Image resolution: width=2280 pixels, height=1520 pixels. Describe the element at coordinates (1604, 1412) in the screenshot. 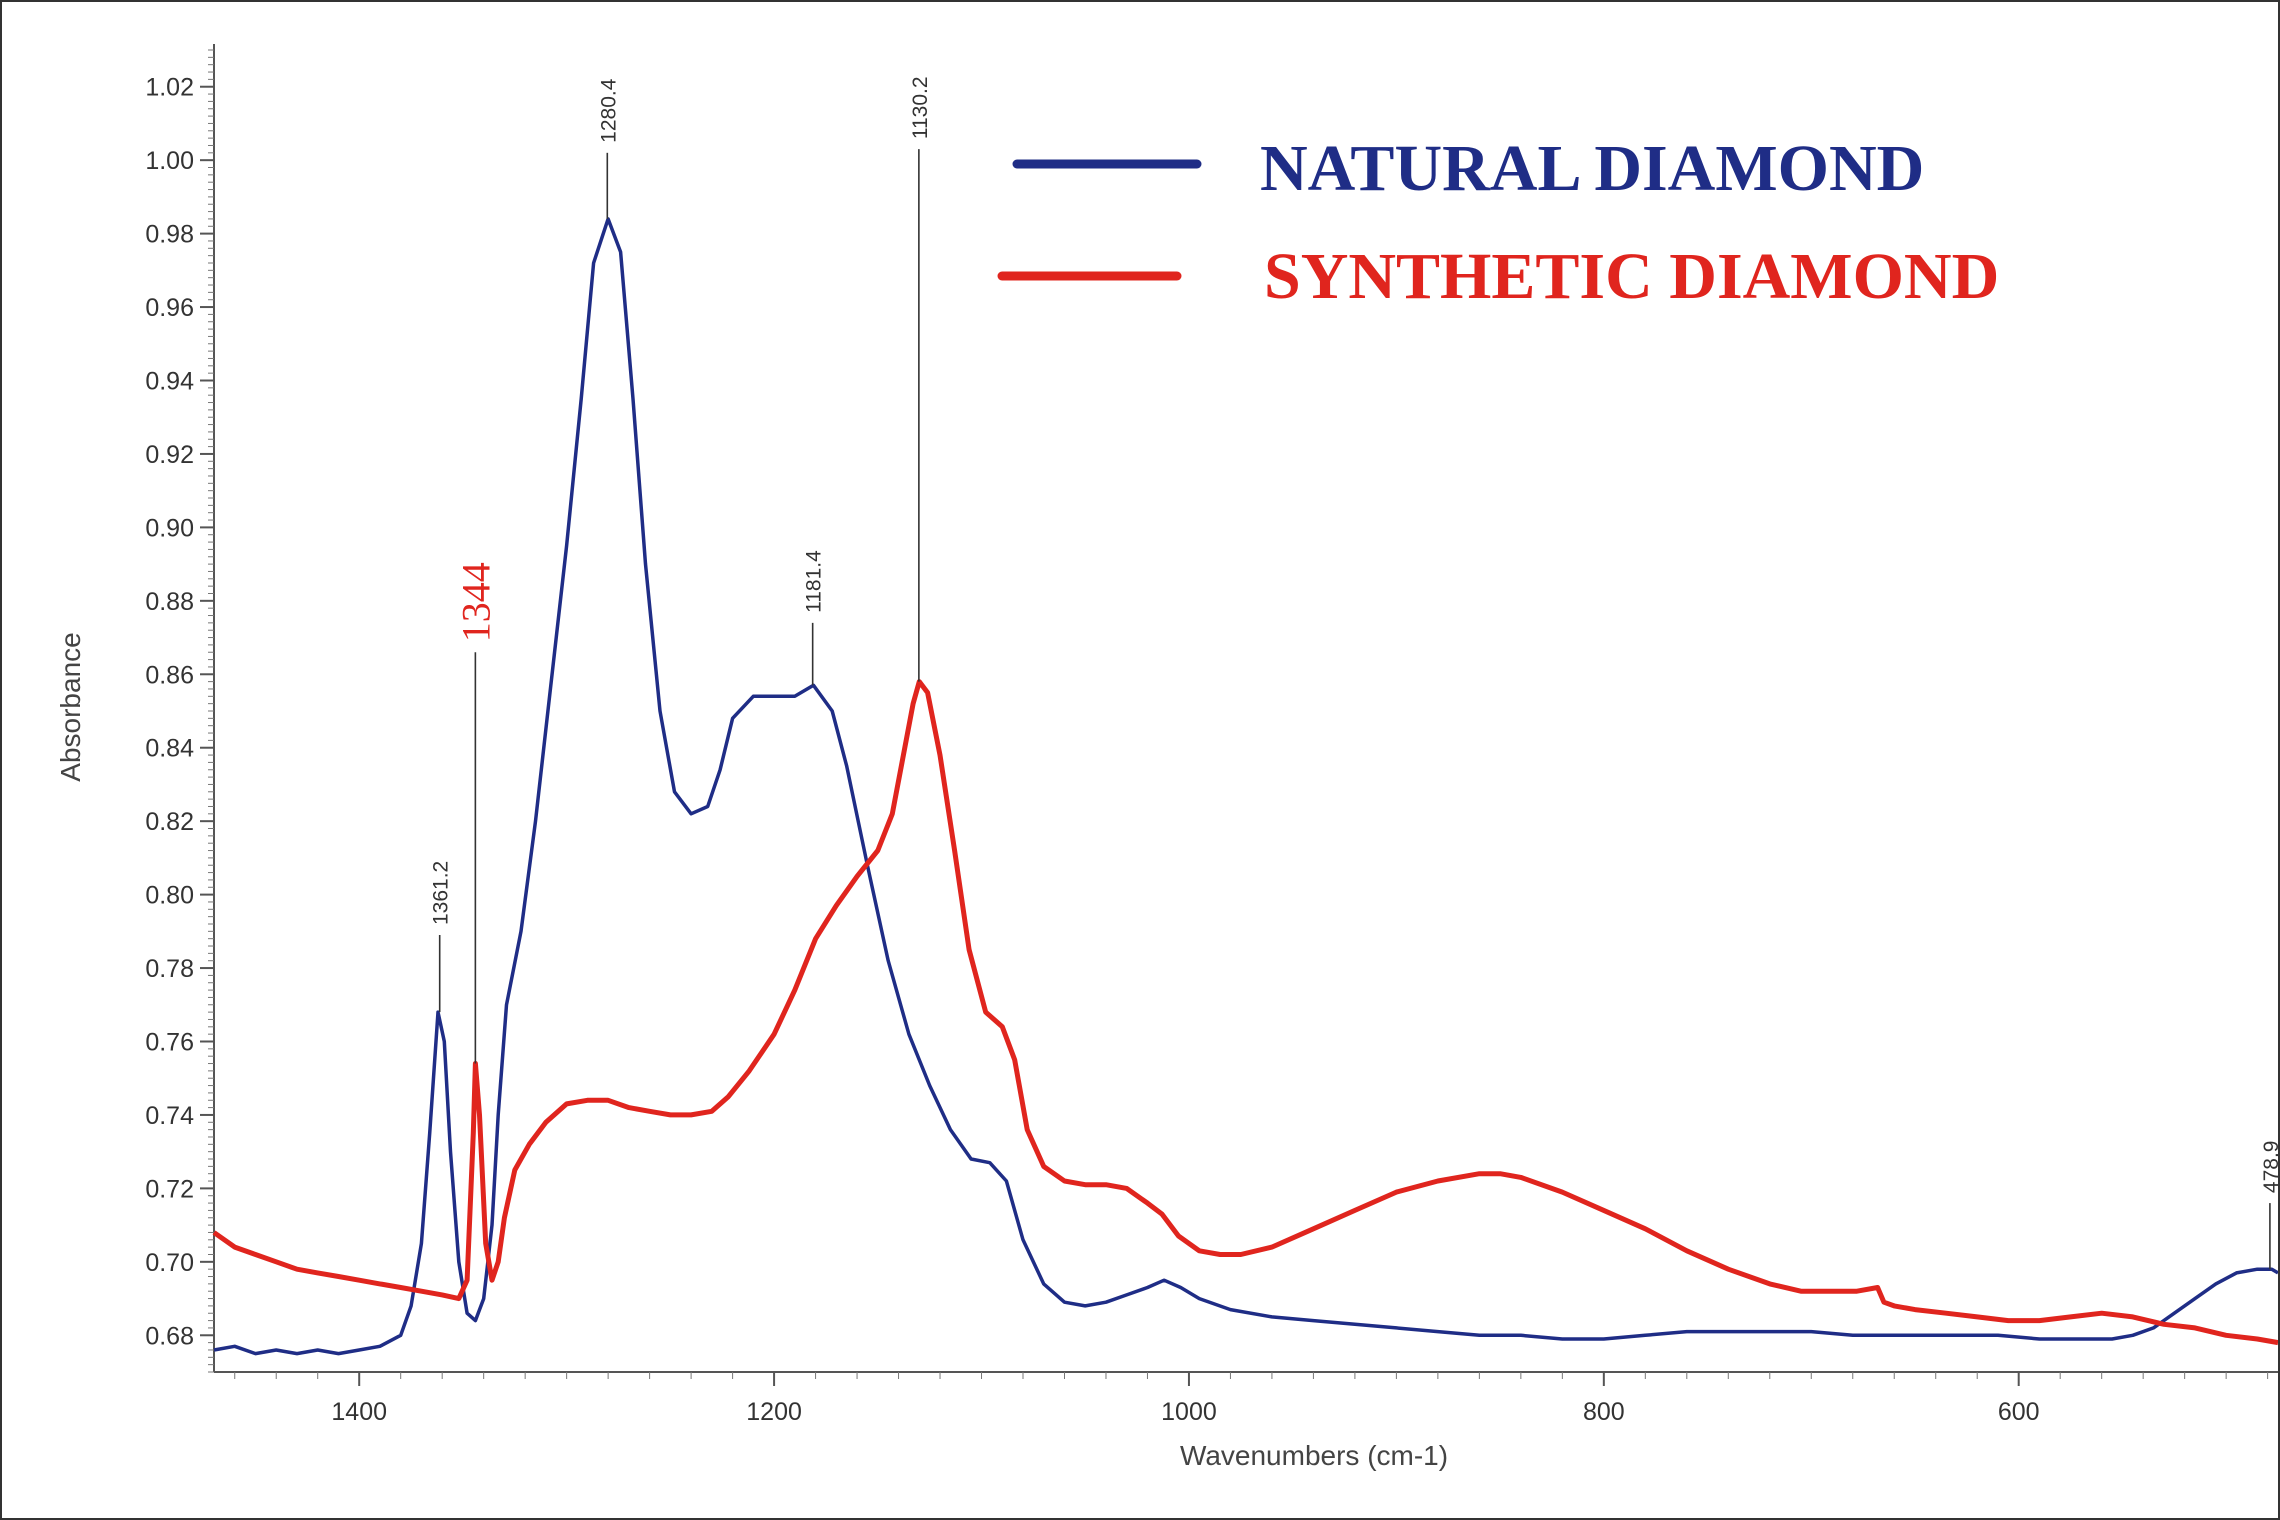

I see `x-tick-label: 800` at that location.